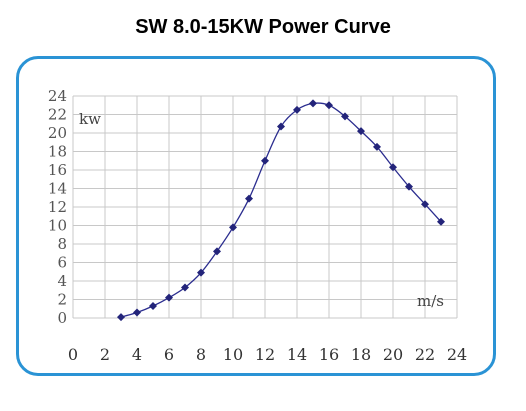 The height and width of the screenshot is (411, 526). What do you see at coordinates (233, 354) in the screenshot?
I see `x-tick-label: 10` at bounding box center [233, 354].